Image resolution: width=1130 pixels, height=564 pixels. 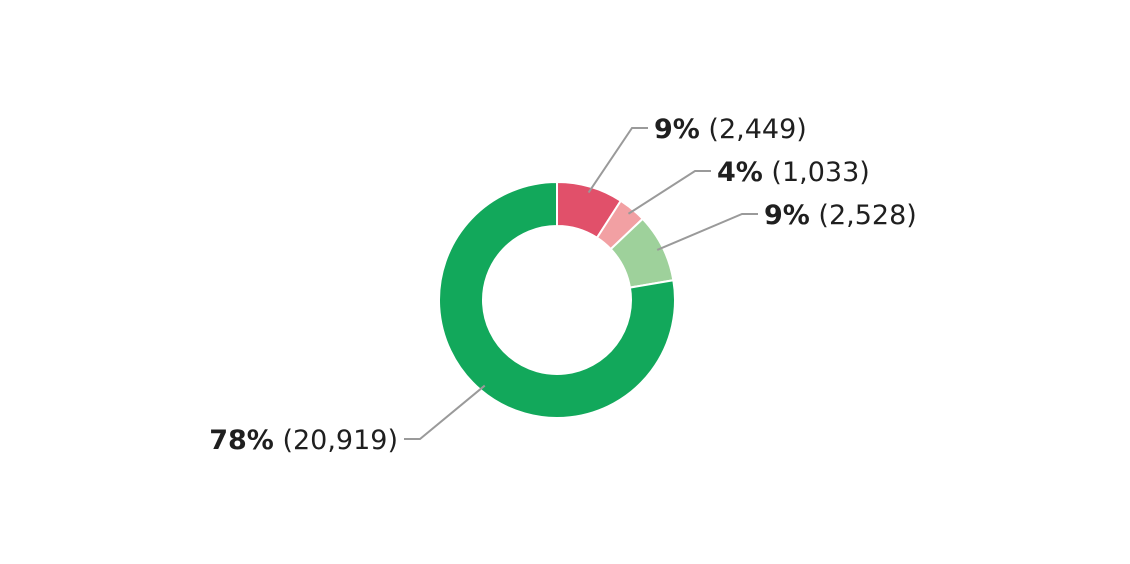 I want to click on data-label-percent-0: 9%, so click(x=677, y=129).